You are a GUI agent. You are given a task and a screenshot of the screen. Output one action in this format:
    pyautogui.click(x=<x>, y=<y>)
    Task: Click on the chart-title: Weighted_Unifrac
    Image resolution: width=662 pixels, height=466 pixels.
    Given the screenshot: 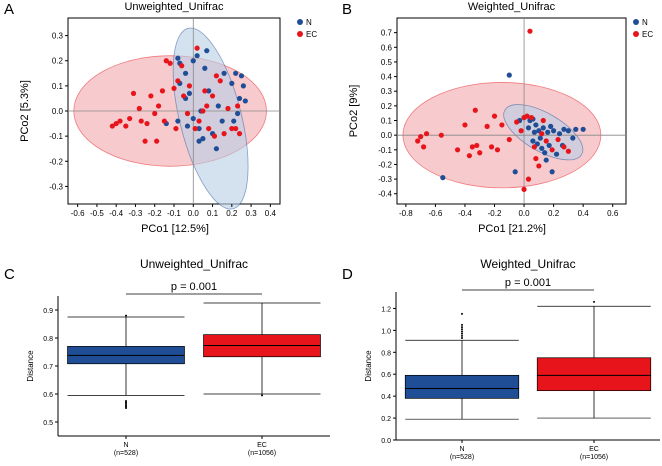 What is the action you would take?
    pyautogui.click(x=527, y=264)
    